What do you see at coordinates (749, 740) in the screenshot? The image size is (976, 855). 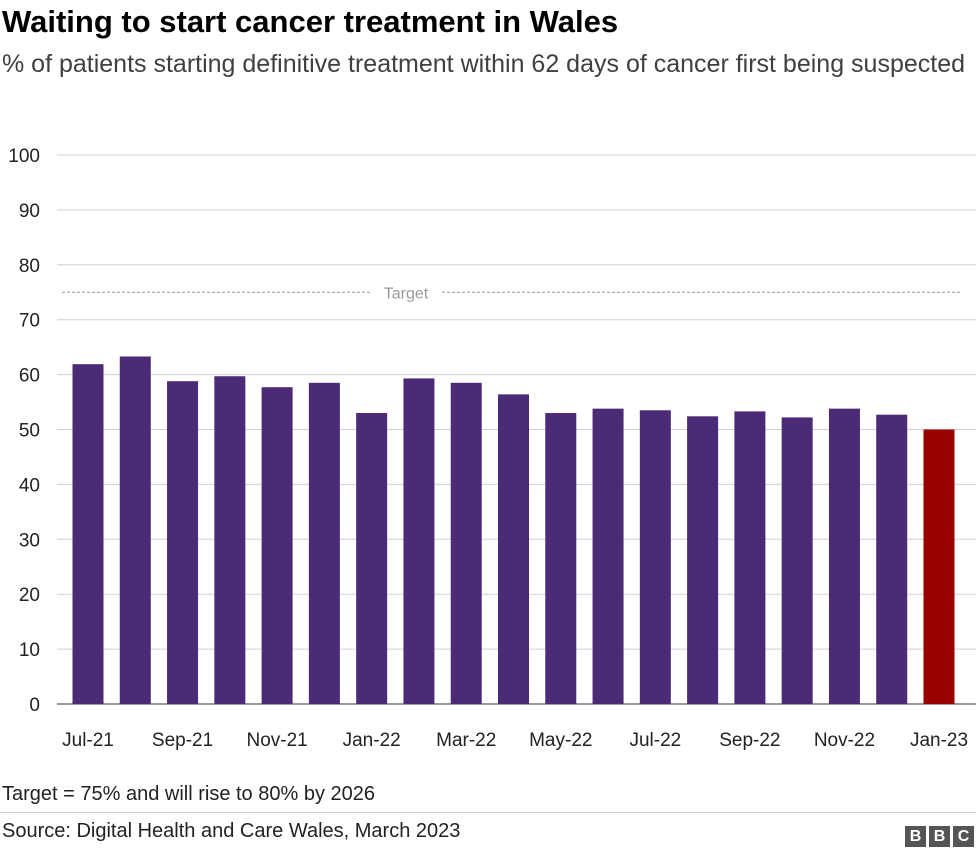 I see `x-tick-label: Sep-22` at bounding box center [749, 740].